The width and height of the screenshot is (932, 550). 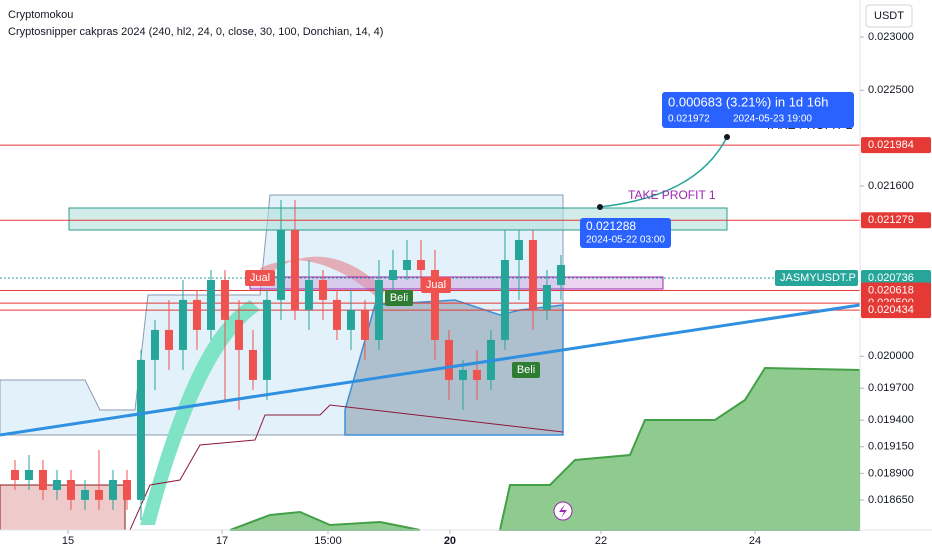 What do you see at coordinates (891, 388) in the screenshot?
I see `y-tick-label: 0.019700` at bounding box center [891, 388].